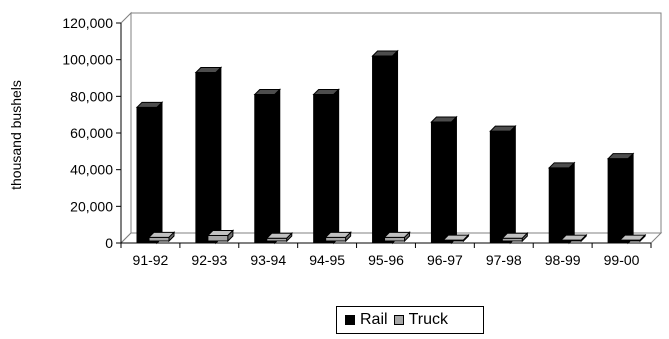  I want to click on x-tick-label: 99-00, so click(622, 260).